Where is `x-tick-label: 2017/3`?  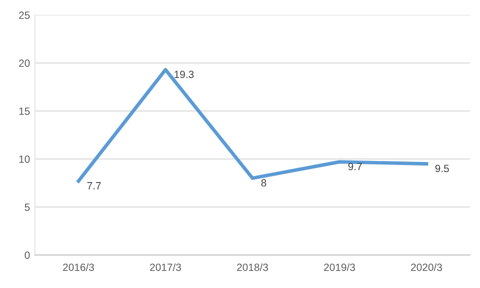 x-tick-label: 2017/3 is located at coordinates (165, 267).